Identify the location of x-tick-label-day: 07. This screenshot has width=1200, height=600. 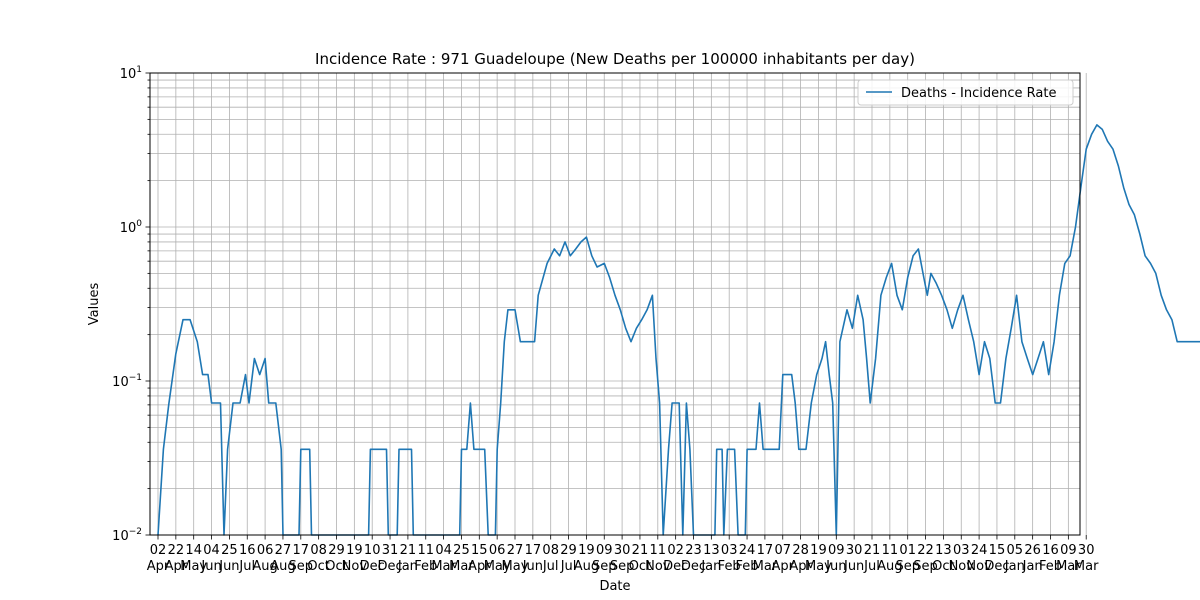
(782, 550).